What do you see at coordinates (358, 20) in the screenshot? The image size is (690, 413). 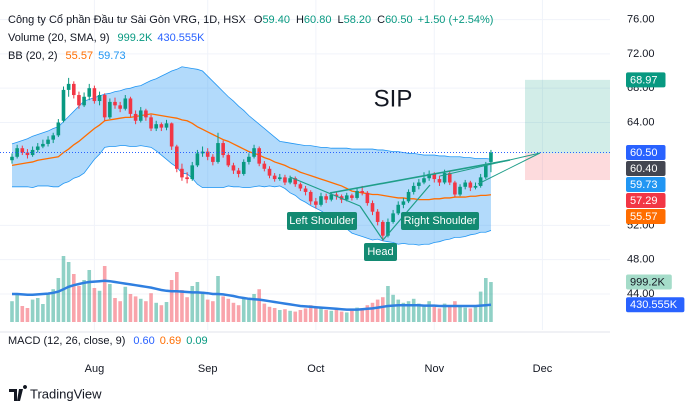 I see `quote-value: 58.20` at bounding box center [358, 20].